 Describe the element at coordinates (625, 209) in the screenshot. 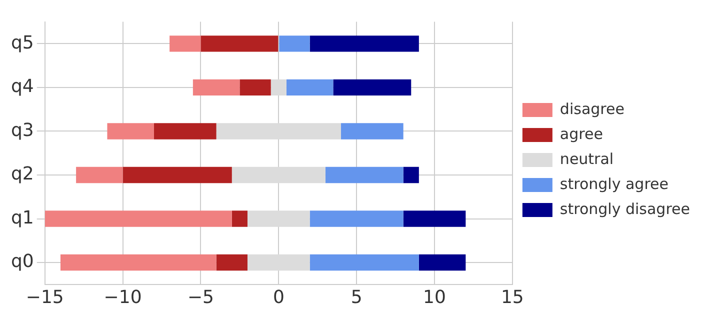

I see `legend-label: strongly disagree` at that location.